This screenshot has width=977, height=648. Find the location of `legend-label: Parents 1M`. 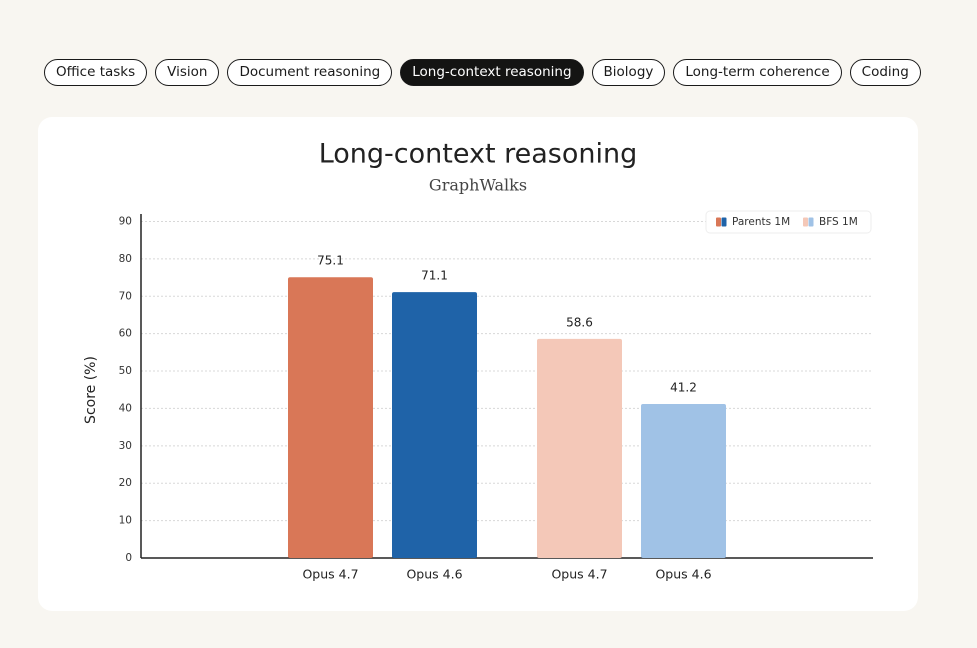

legend-label: Parents 1M is located at coordinates (761, 222).